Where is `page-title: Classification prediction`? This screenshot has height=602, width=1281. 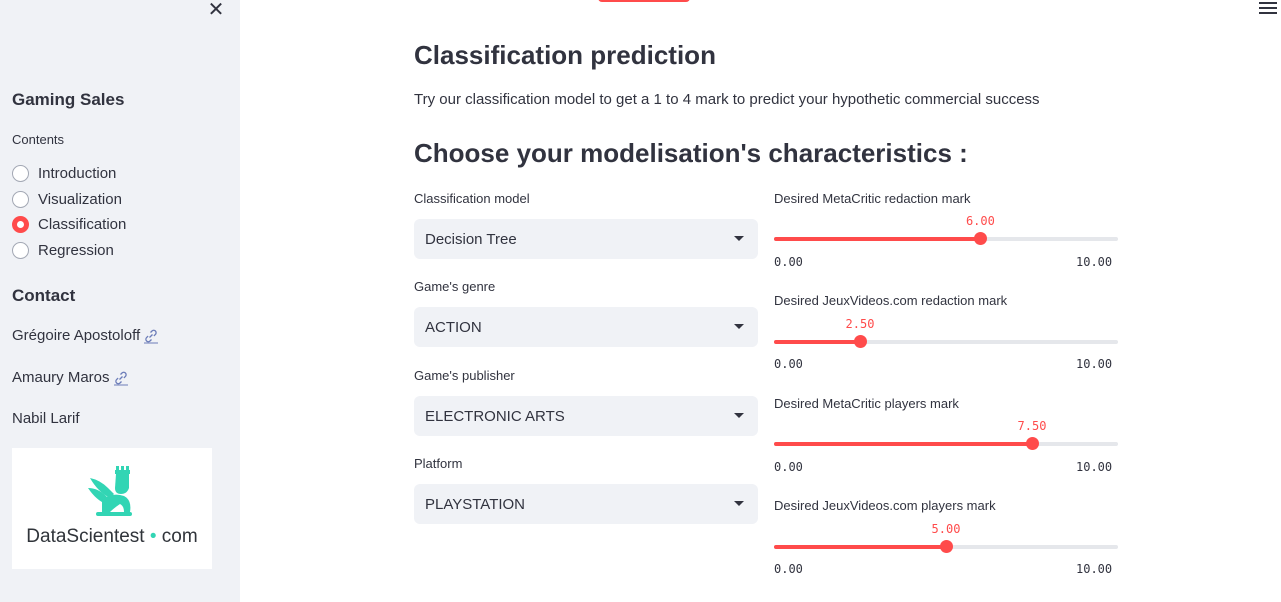 page-title: Classification prediction is located at coordinates (565, 55).